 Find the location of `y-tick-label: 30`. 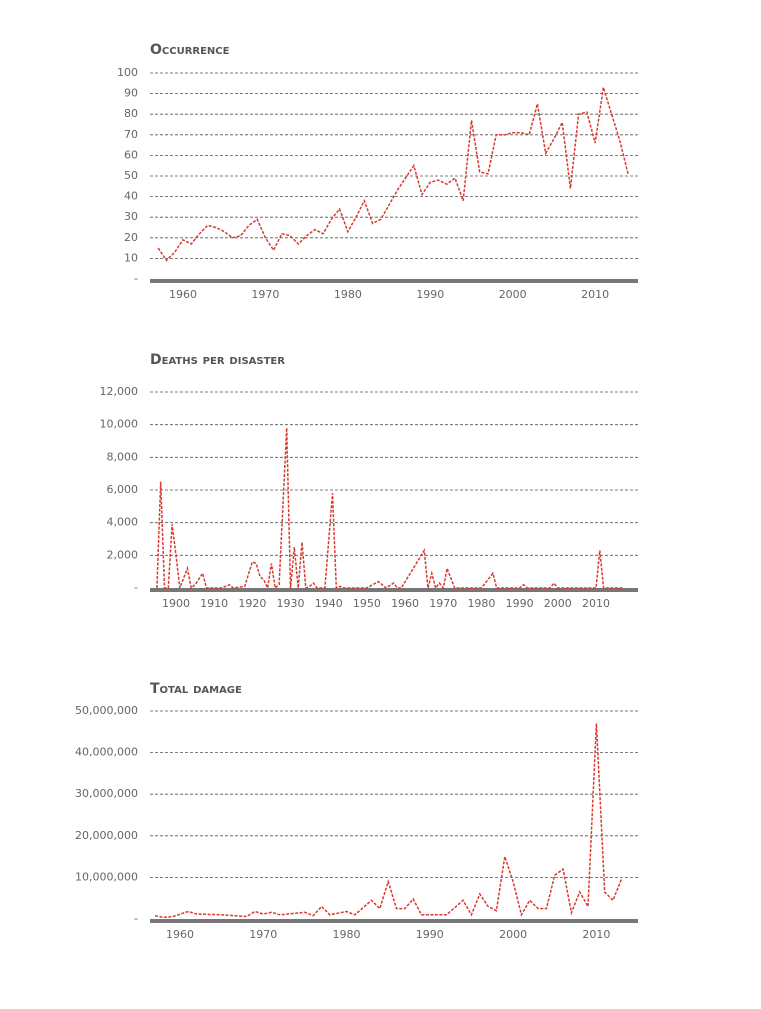

y-tick-label: 30 is located at coordinates (131, 216).